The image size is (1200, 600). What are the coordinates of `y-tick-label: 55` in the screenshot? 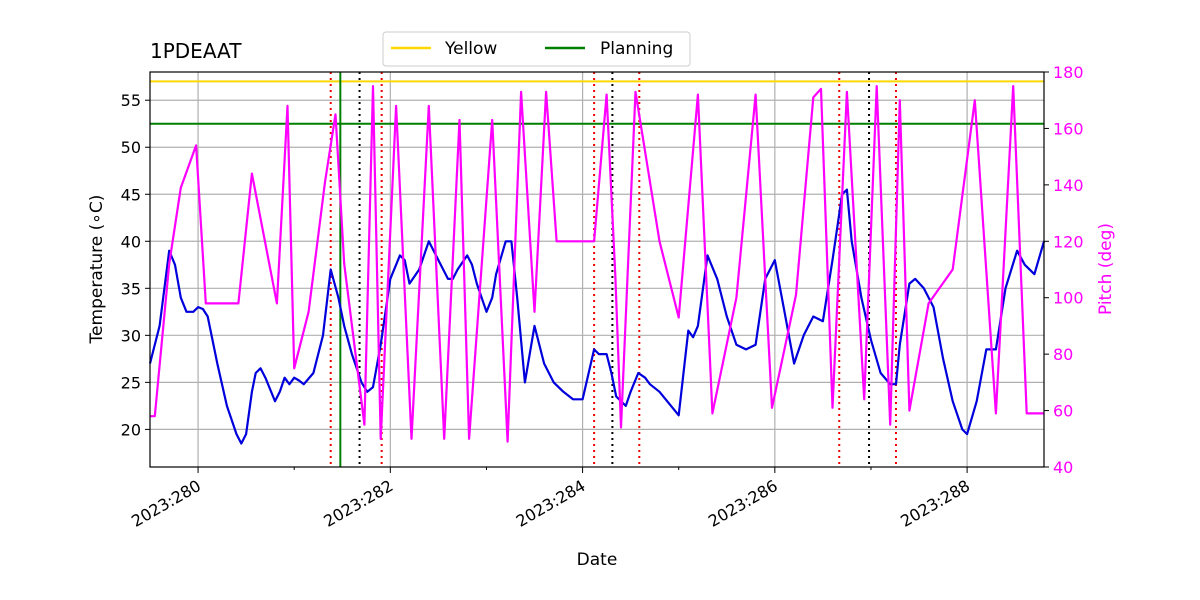 It's located at (131, 100).